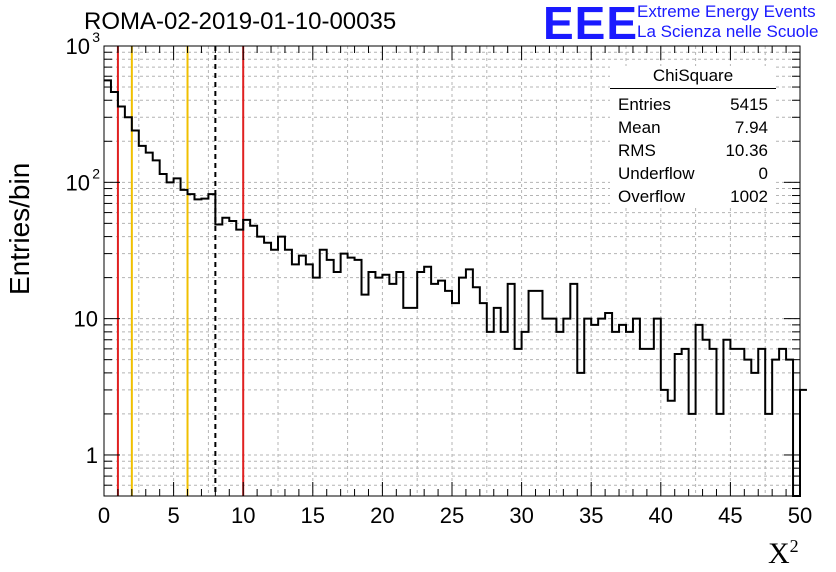 The width and height of the screenshot is (836, 572). Describe the element at coordinates (693, 77) in the screenshot. I see `stats-box-title: ChiSquare` at that location.